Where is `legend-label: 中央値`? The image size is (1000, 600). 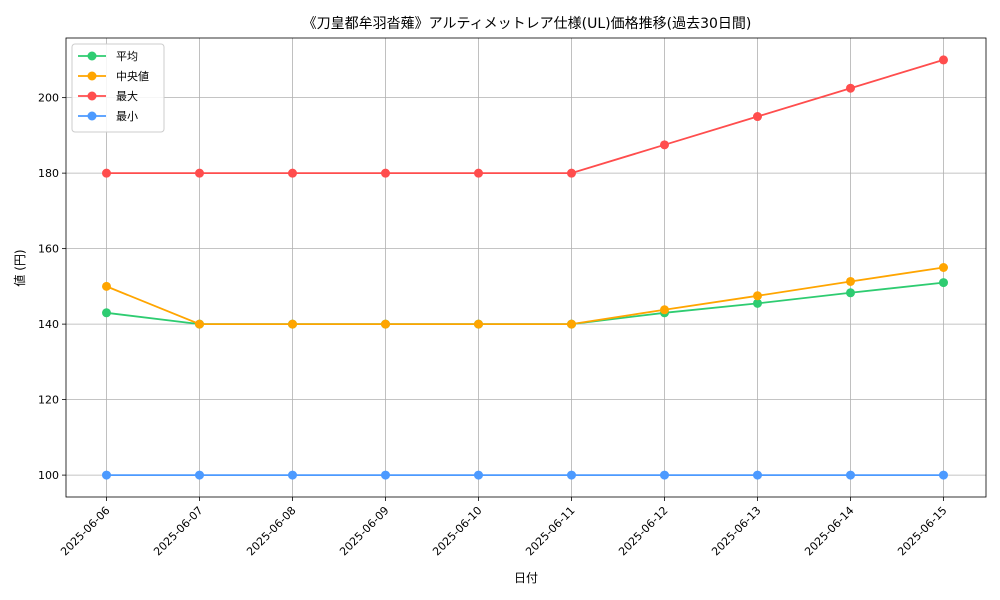 legend-label: 中央値 is located at coordinates (132, 76).